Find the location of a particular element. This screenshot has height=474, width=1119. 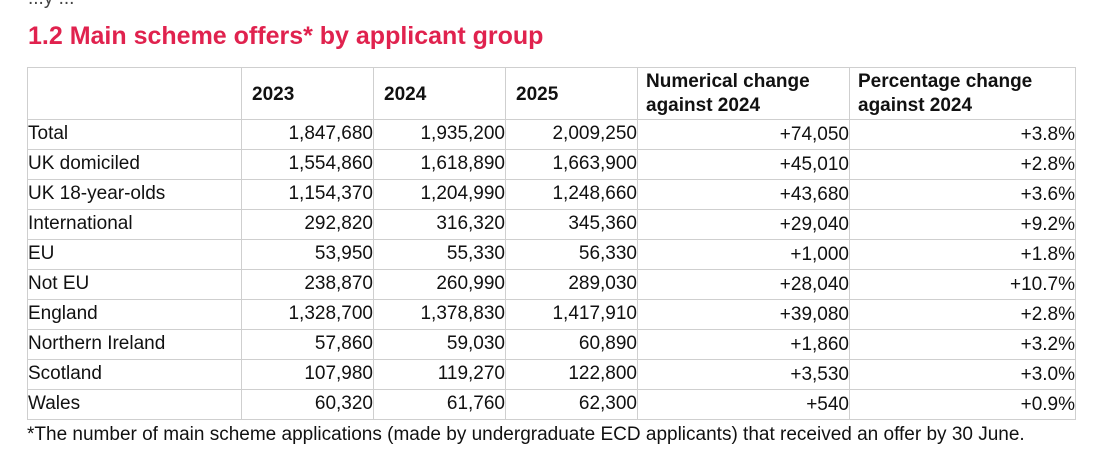

cell-2025: 1,417,910 is located at coordinates (571, 314).